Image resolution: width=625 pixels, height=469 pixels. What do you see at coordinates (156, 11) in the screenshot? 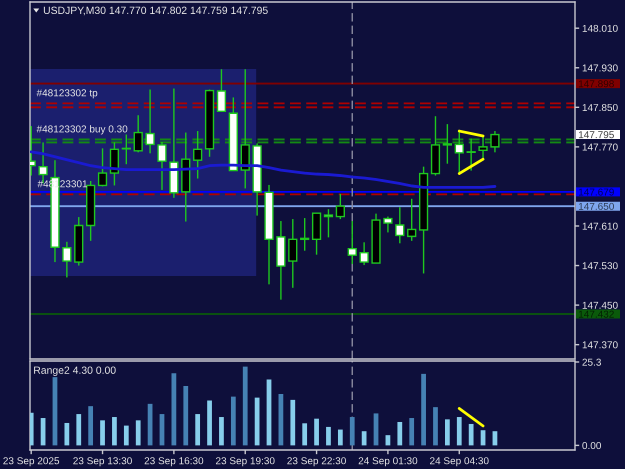
I see `chart-title: USDJPY,M30 147.770 147.802 147.759 147.795` at bounding box center [156, 11].